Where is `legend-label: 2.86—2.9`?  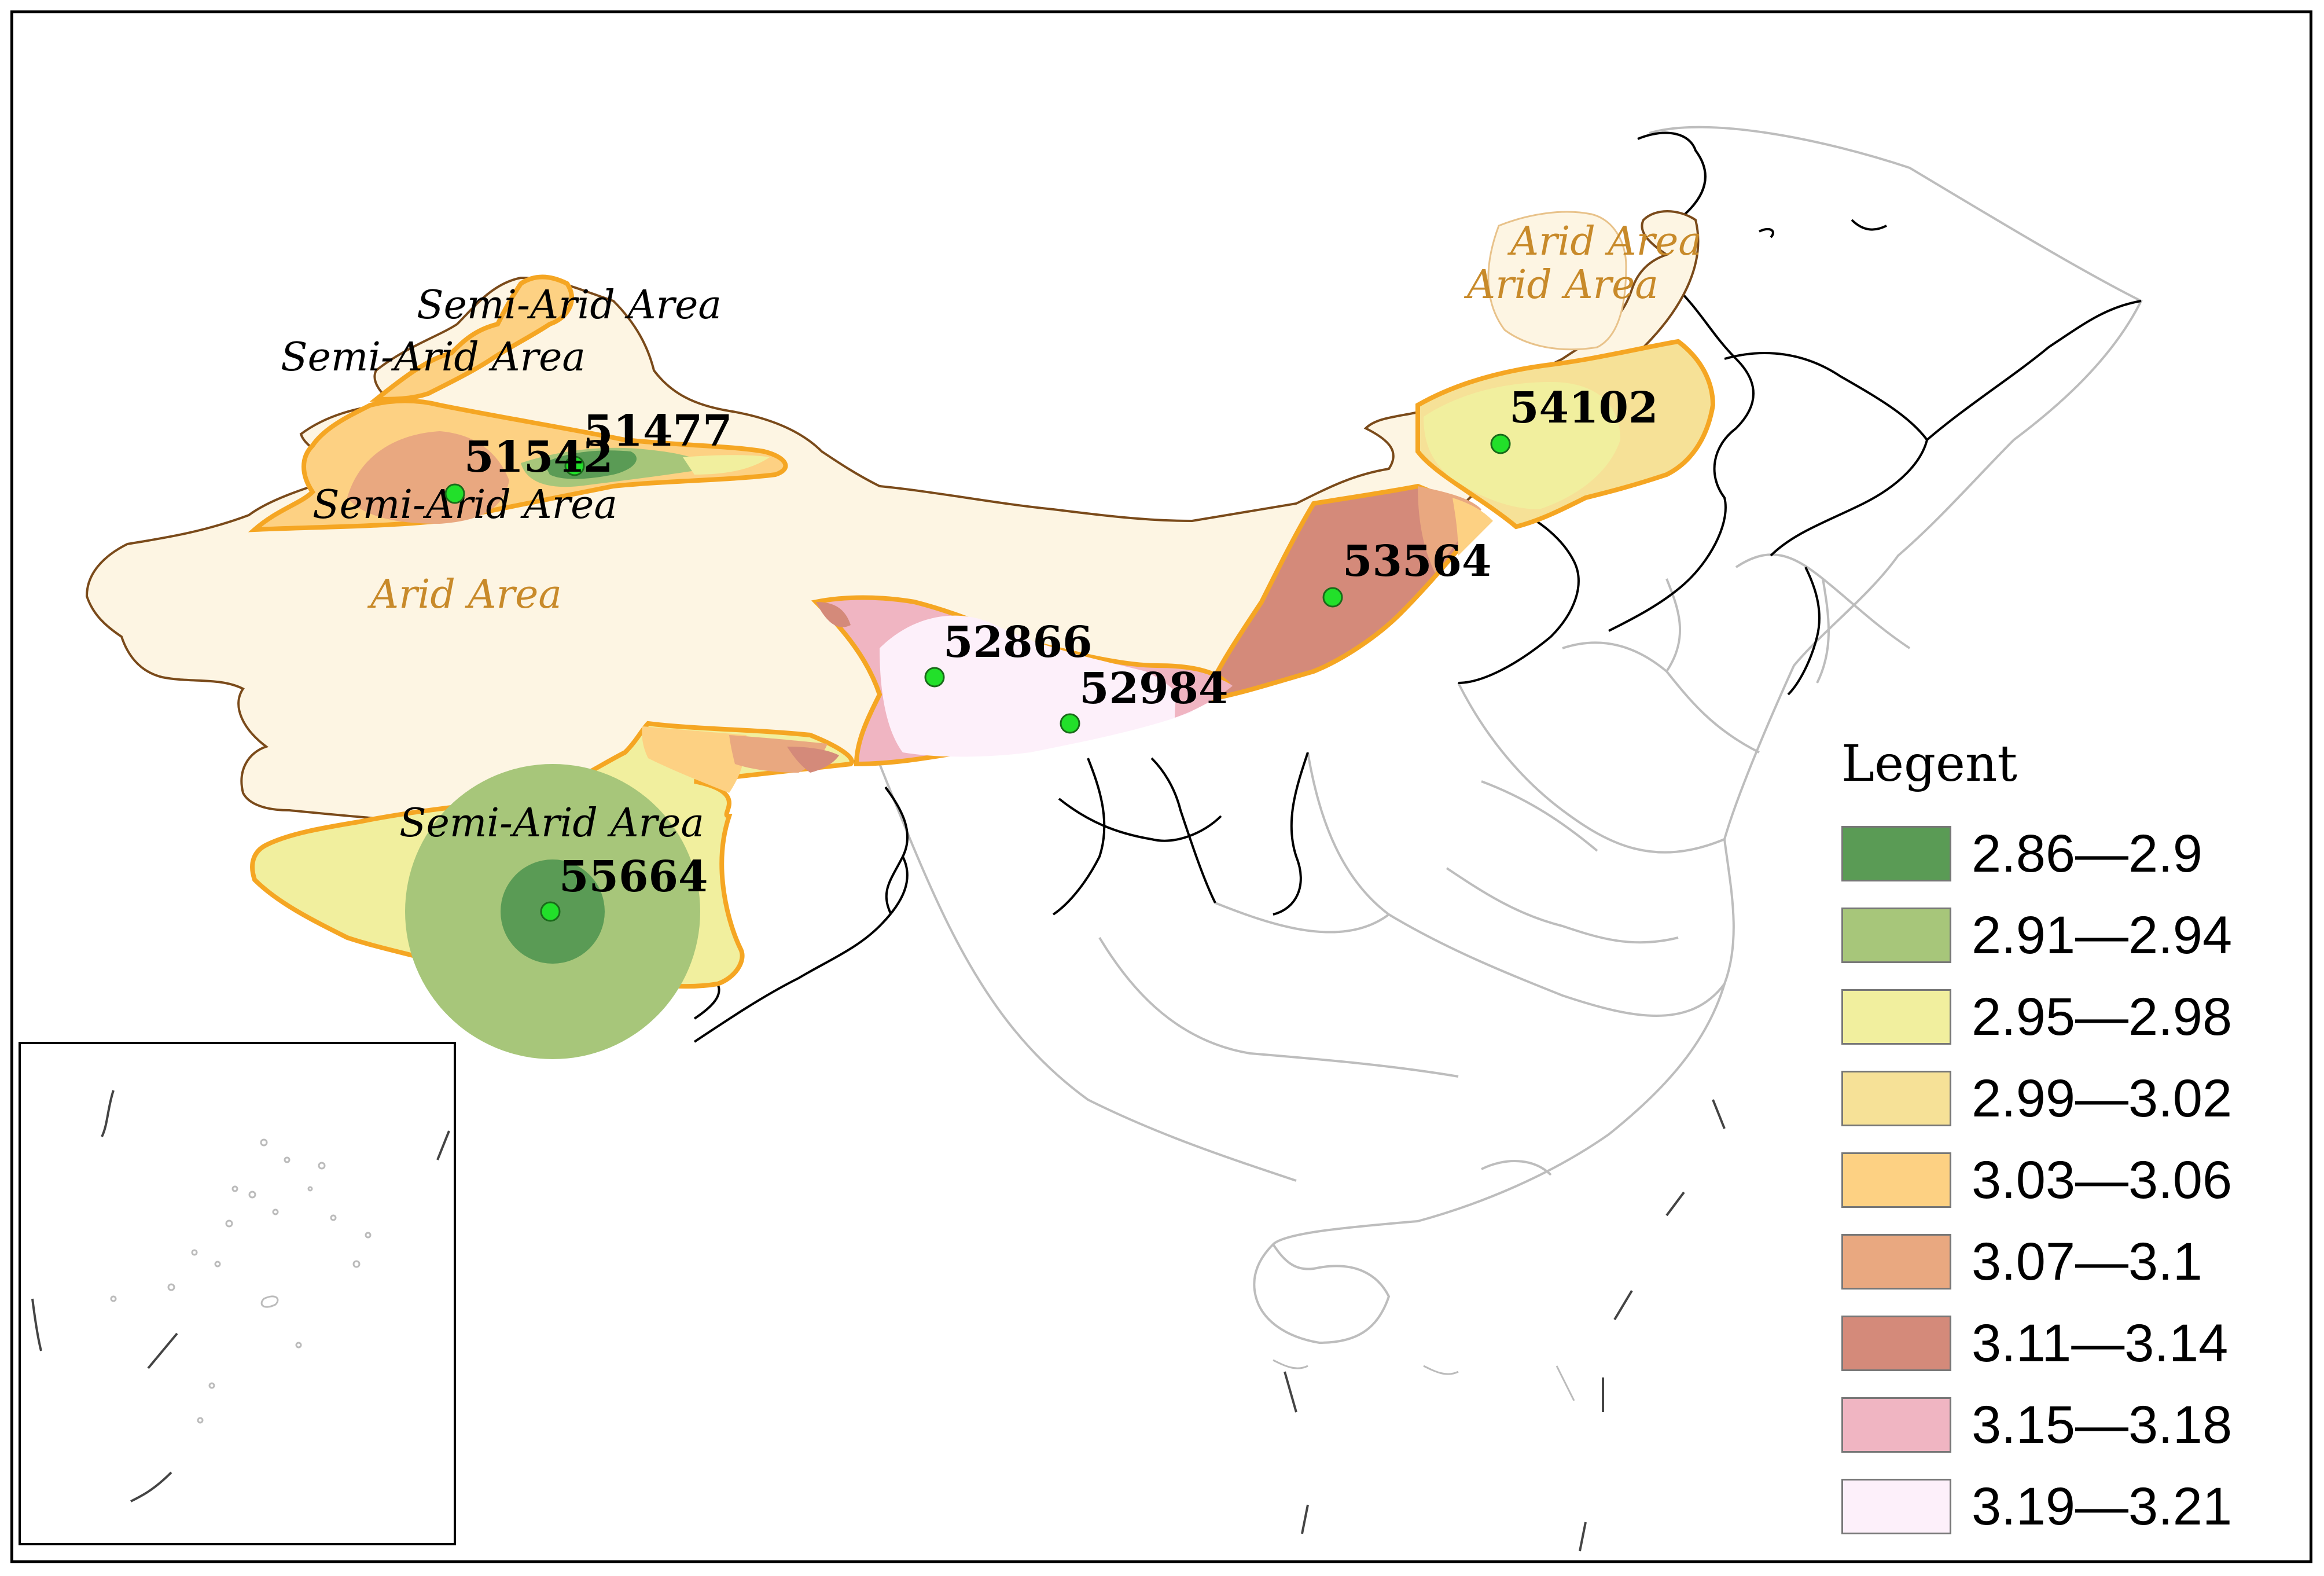 legend-label: 2.86—2.9 is located at coordinates (2087, 853).